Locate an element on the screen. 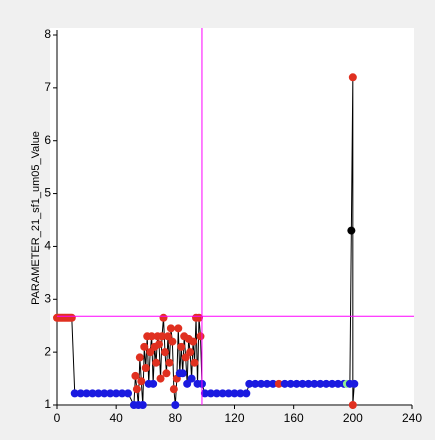  x-tick-label: 160 is located at coordinates (294, 418).